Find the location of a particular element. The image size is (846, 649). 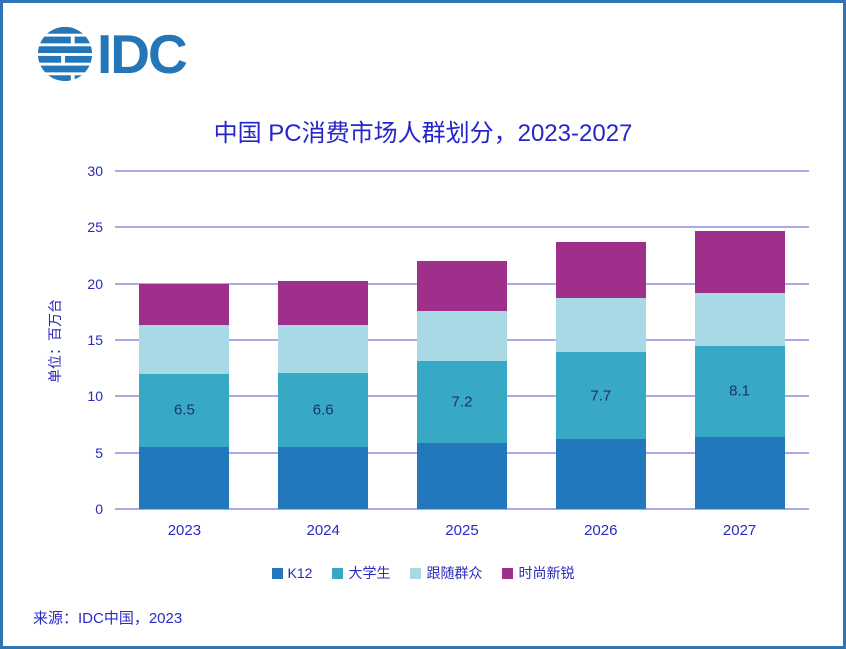

y-axis-ticks: 0 5 10 15 20 25 30 is located at coordinates (79, 340).